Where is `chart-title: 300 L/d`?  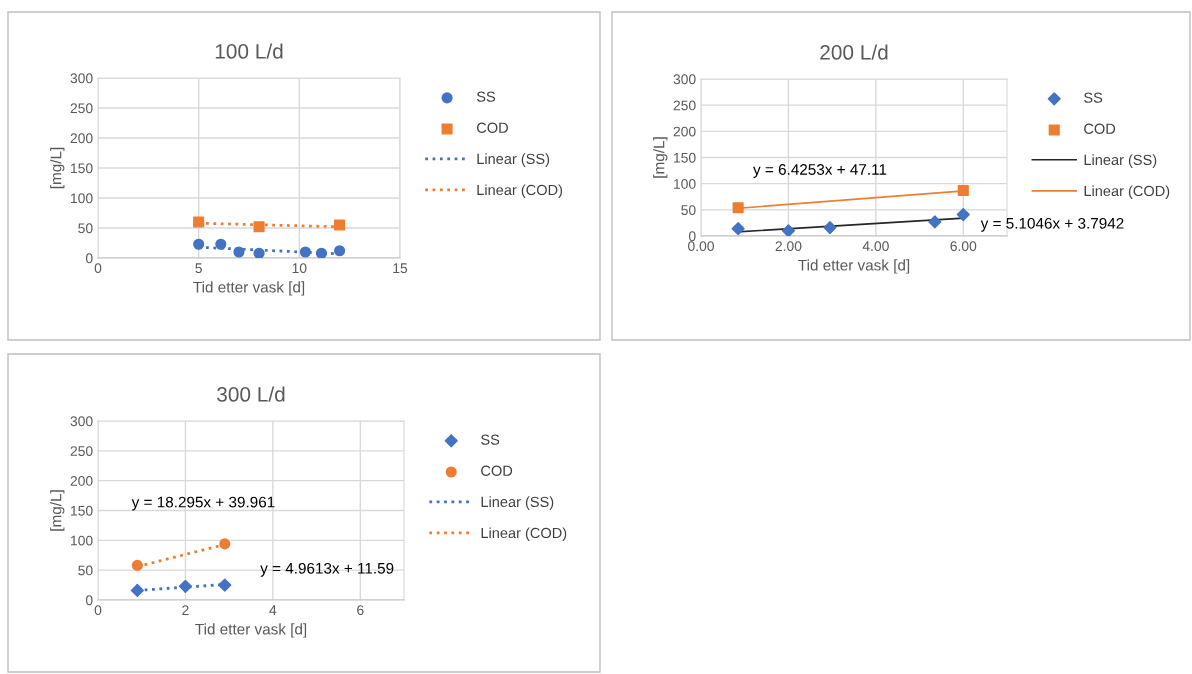
chart-title: 300 L/d is located at coordinates (251, 394).